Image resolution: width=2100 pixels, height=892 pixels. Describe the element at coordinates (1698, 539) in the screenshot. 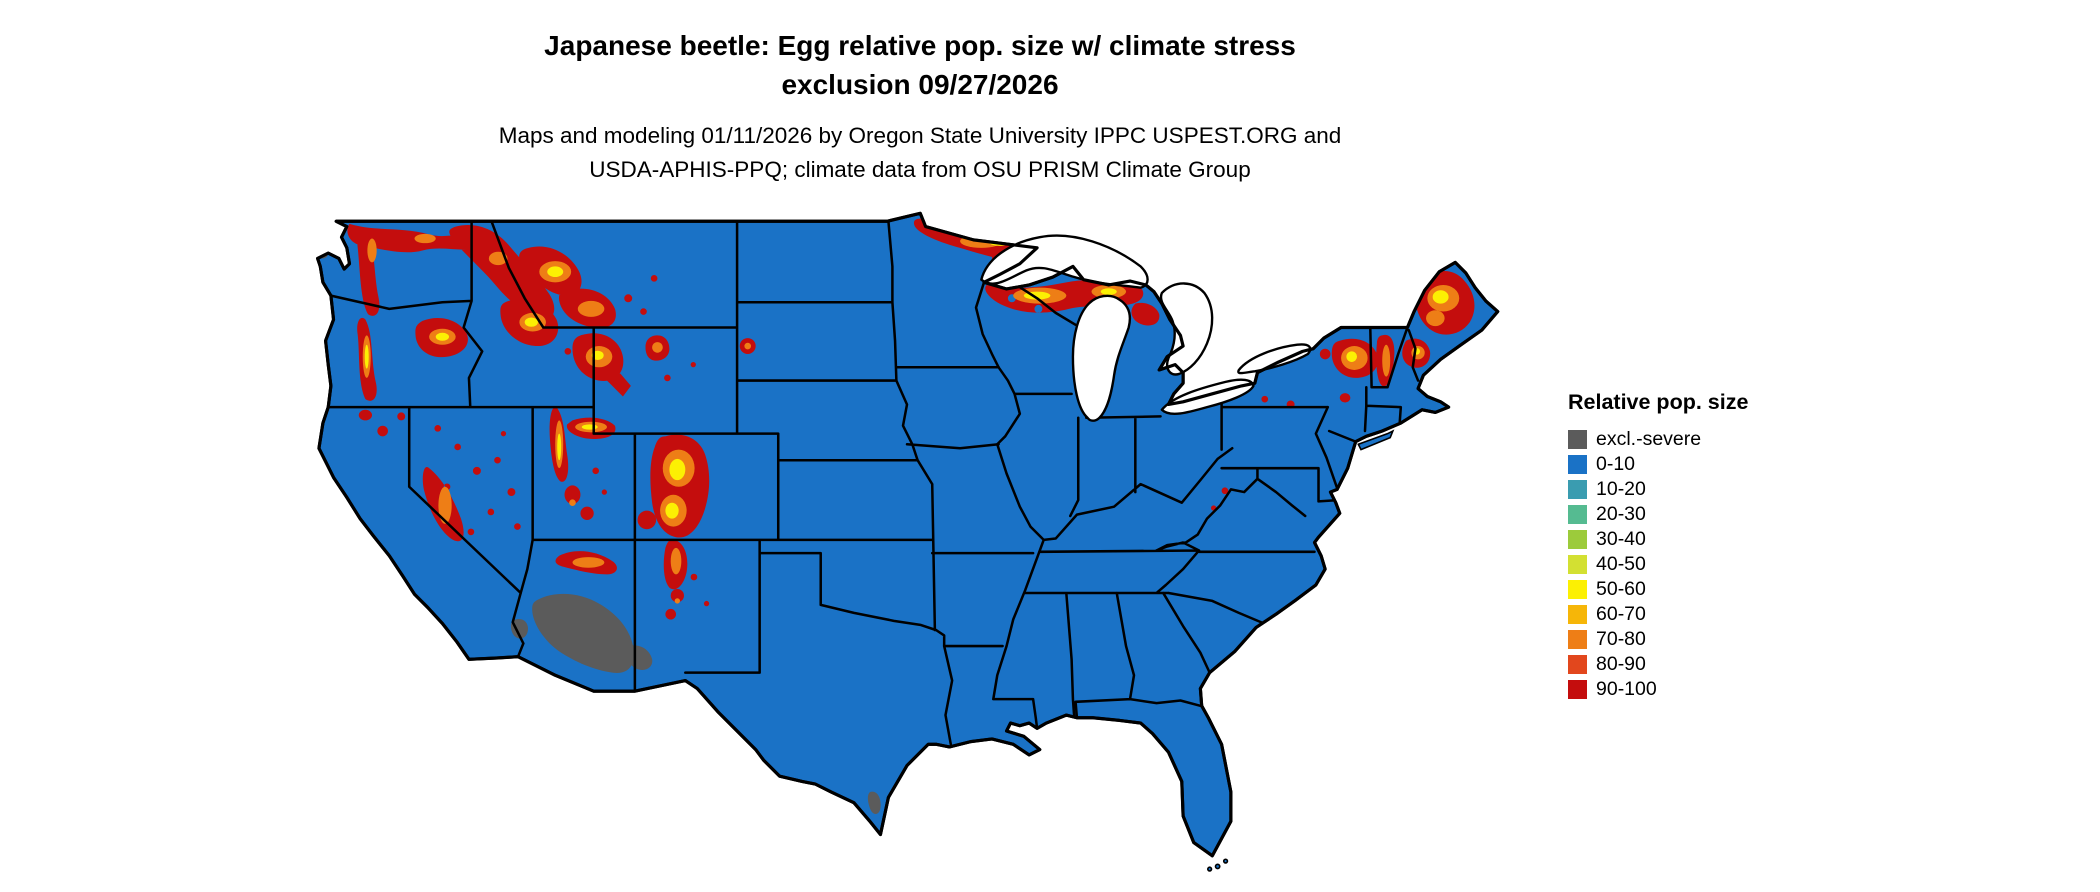

I see `legend-item: 30-40` at that location.